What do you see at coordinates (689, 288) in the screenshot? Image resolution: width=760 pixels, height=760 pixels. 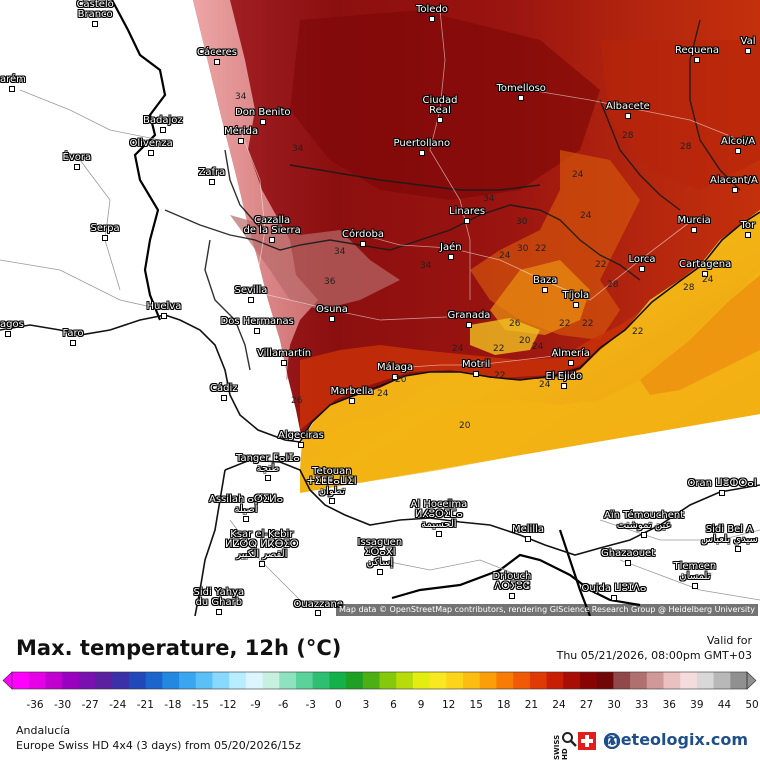 I see `temperature-value-label: 28` at bounding box center [689, 288].